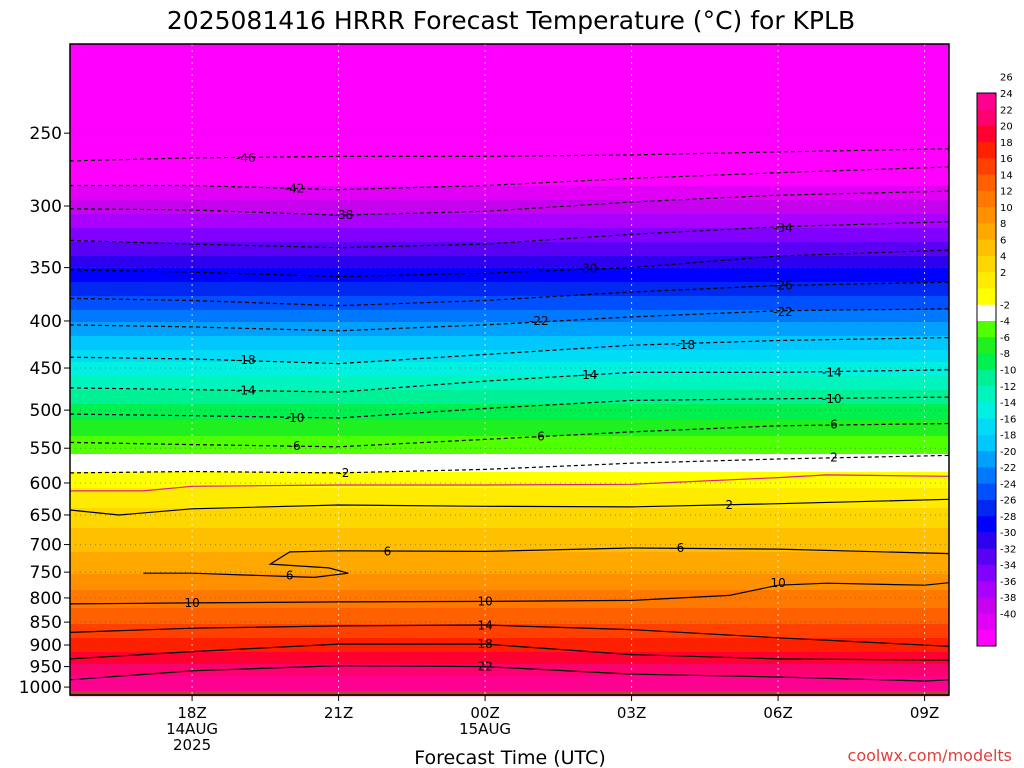  I want to click on colorbar-tick-label: 22, so click(1006, 110).